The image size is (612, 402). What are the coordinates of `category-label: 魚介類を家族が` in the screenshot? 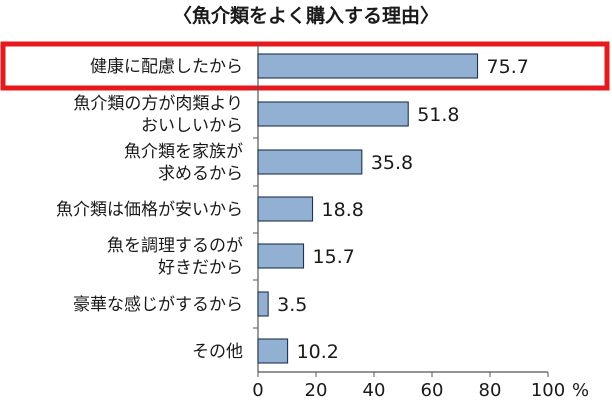 It's located at (183, 152).